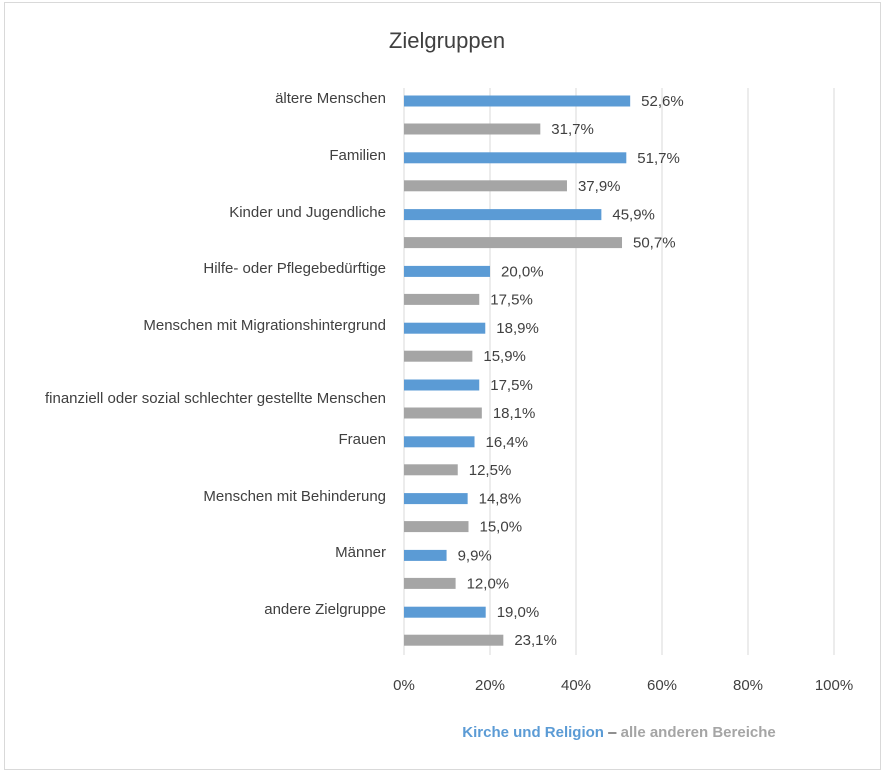 The image size is (886, 772). Describe the element at coordinates (330, 98) in the screenshot. I see `category-label: ältere Menschen` at that location.